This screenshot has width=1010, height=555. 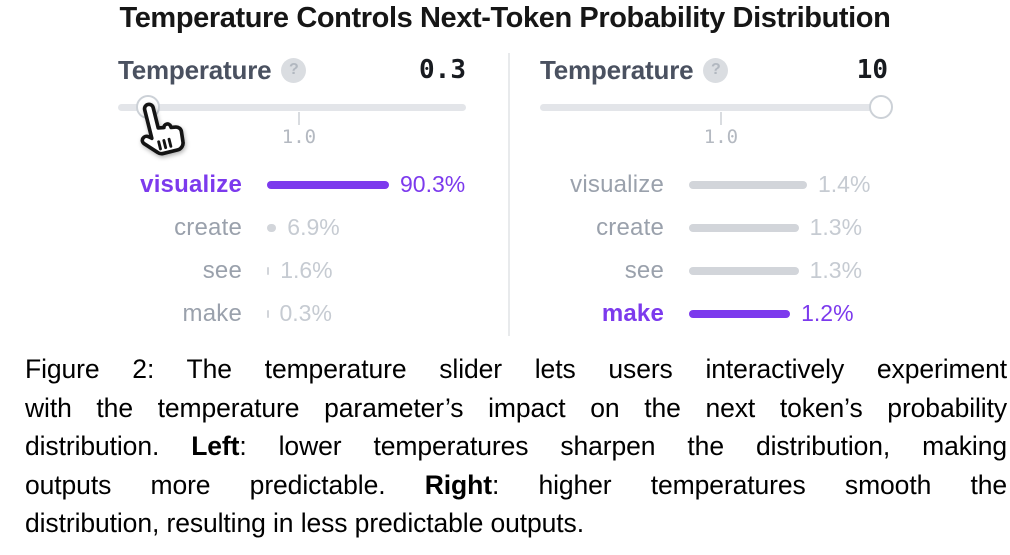 I want to click on caption-bold: Right, so click(x=458, y=484).